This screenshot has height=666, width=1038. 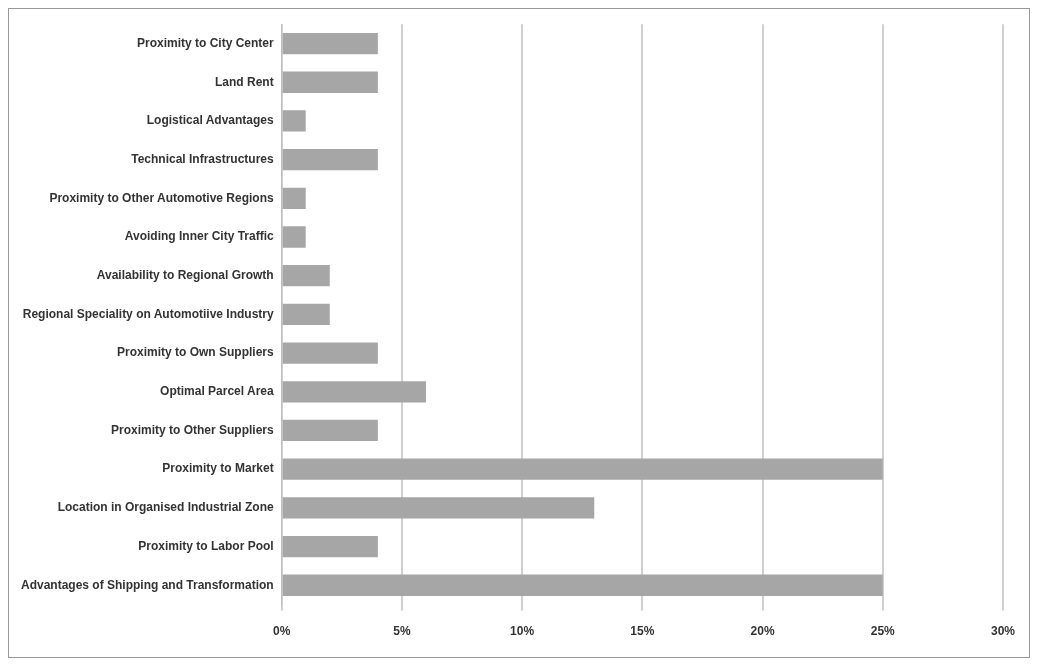 I want to click on x-tick-label: 10%, so click(x=522, y=631).